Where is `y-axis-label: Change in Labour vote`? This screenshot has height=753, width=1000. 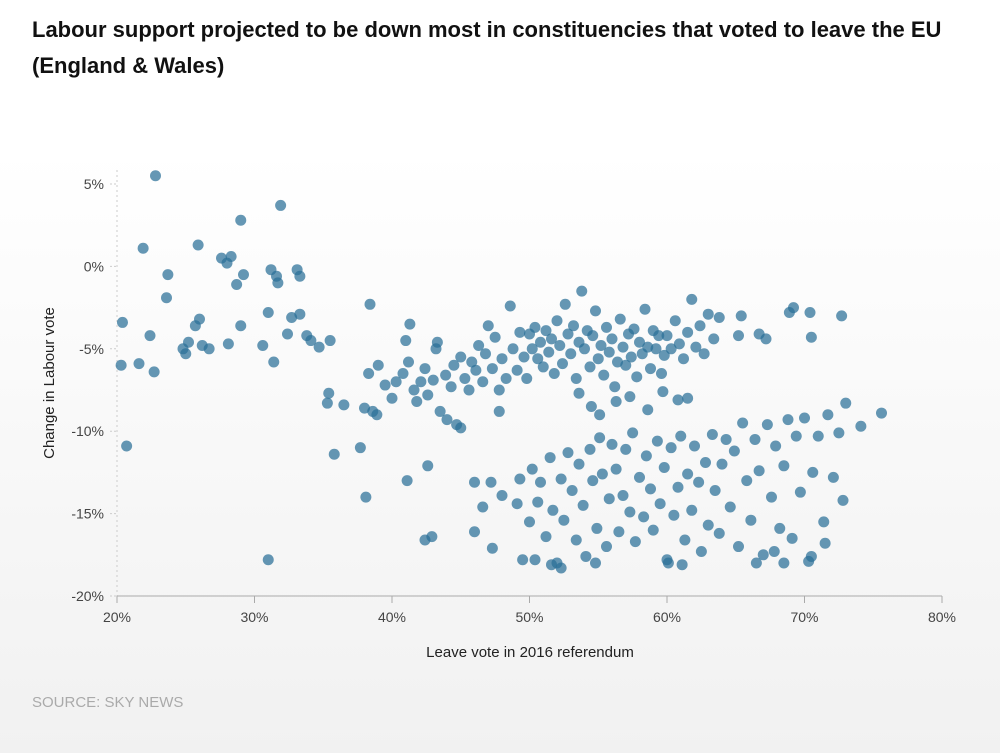
y-axis-label: Change in Labour vote is located at coordinates (49, 383).